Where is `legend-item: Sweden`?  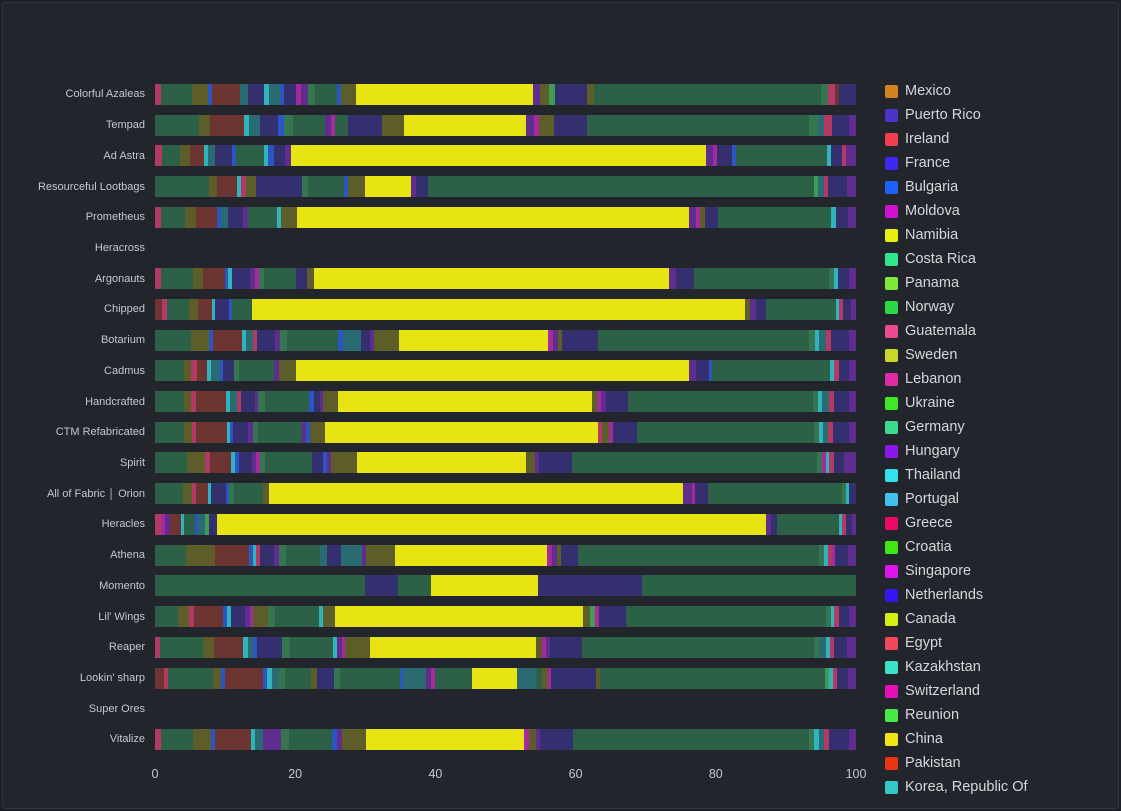 legend-item: Sweden is located at coordinates (1002, 355).